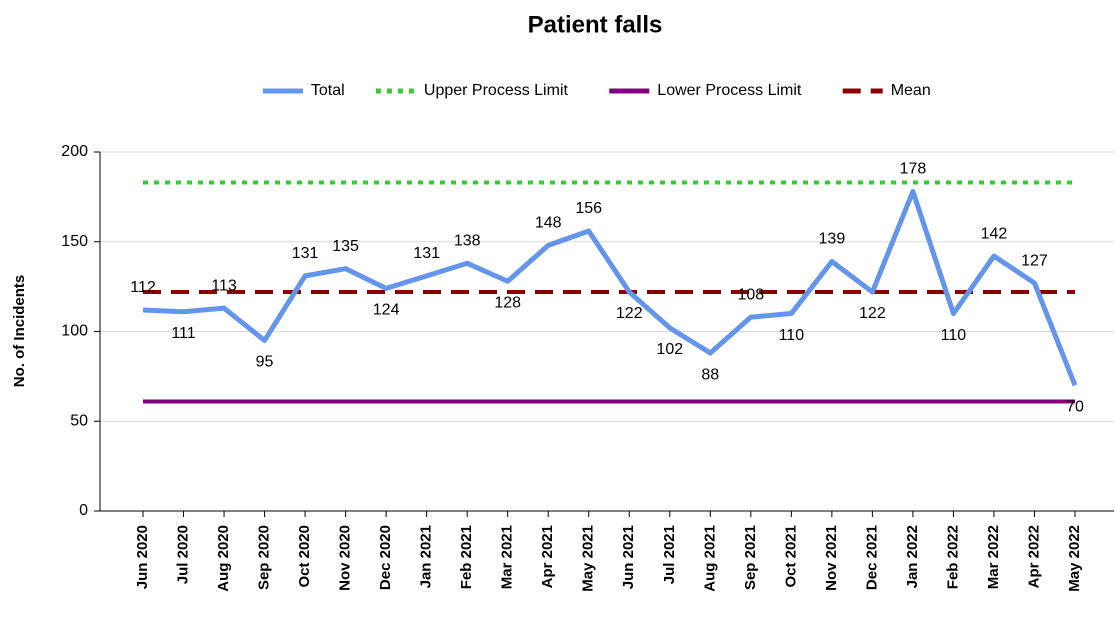  What do you see at coordinates (79, 420) in the screenshot?
I see `y-tick-label: 50` at bounding box center [79, 420].